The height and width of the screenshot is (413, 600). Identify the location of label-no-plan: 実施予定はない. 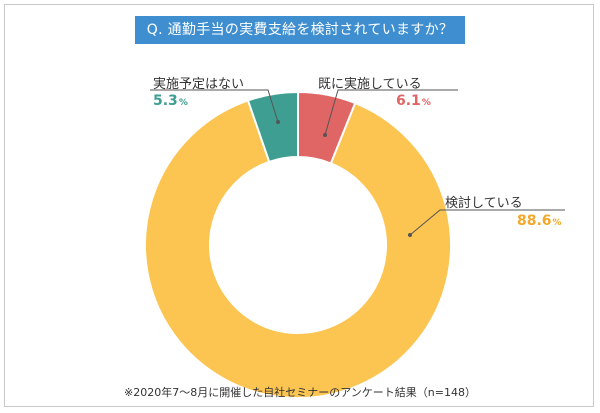
(199, 84).